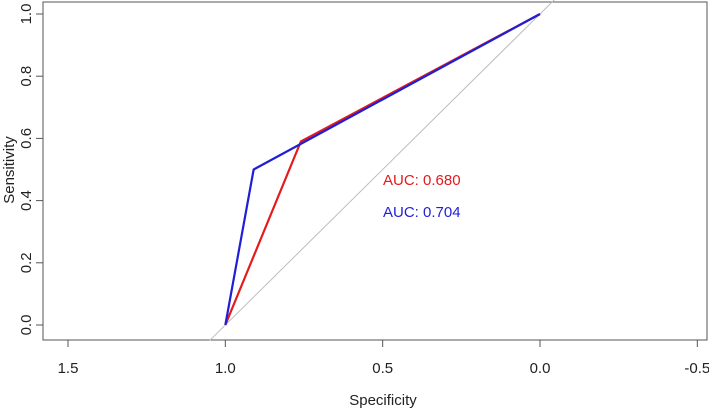 Image resolution: width=709 pixels, height=412 pixels. What do you see at coordinates (696, 368) in the screenshot?
I see `x-tick-label: -0.5` at bounding box center [696, 368].